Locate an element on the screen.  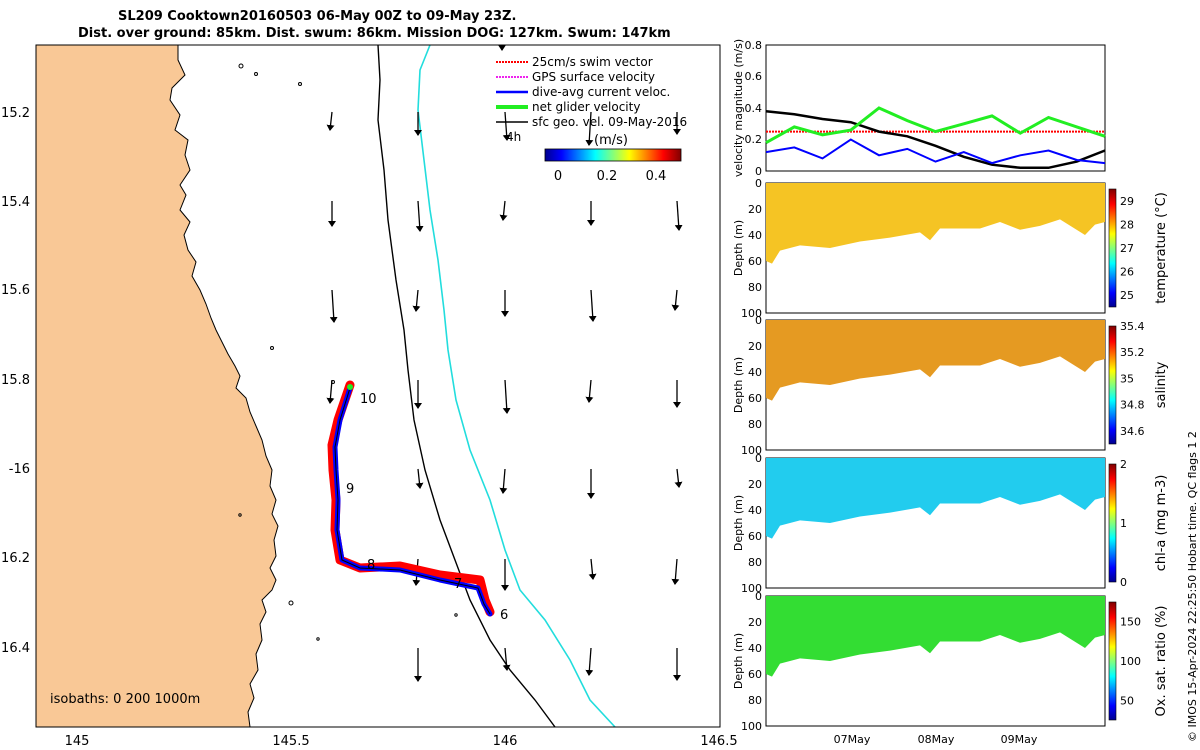
glider-start-marker is located at coordinates (350, 387).